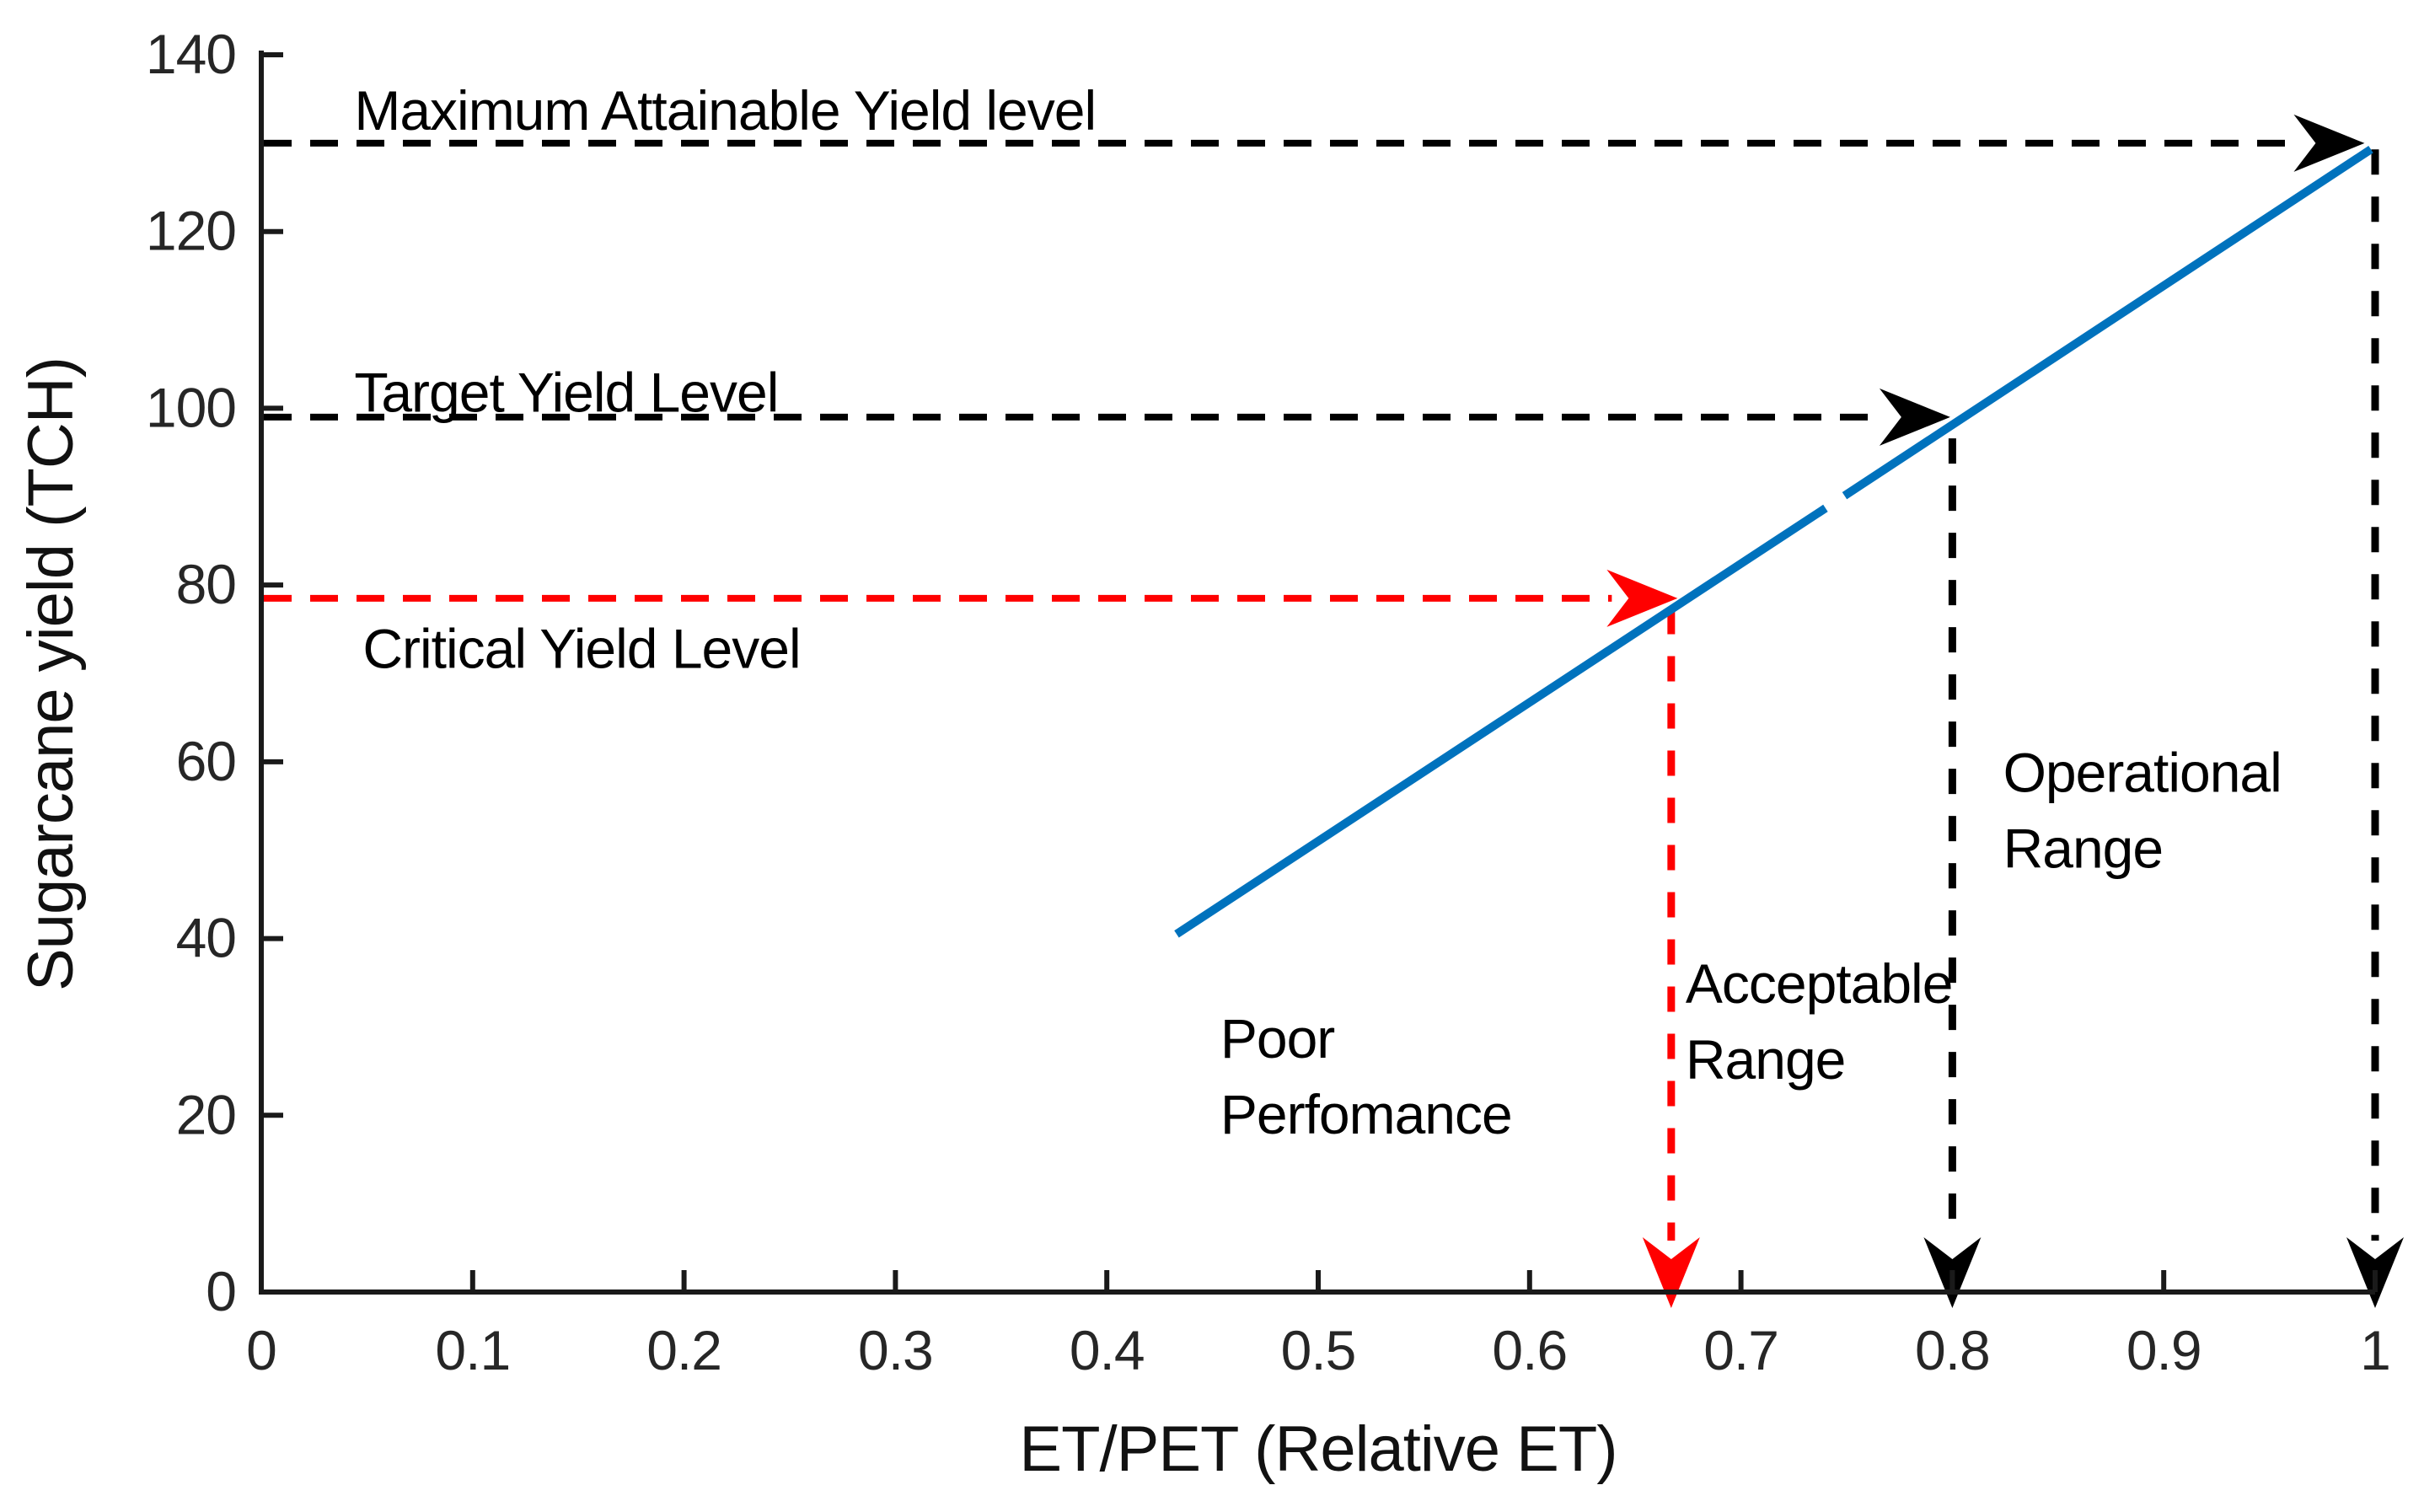 The height and width of the screenshot is (1512, 2424). Describe the element at coordinates (684, 1350) in the screenshot. I see `x-tick-label: 0.2` at that location.